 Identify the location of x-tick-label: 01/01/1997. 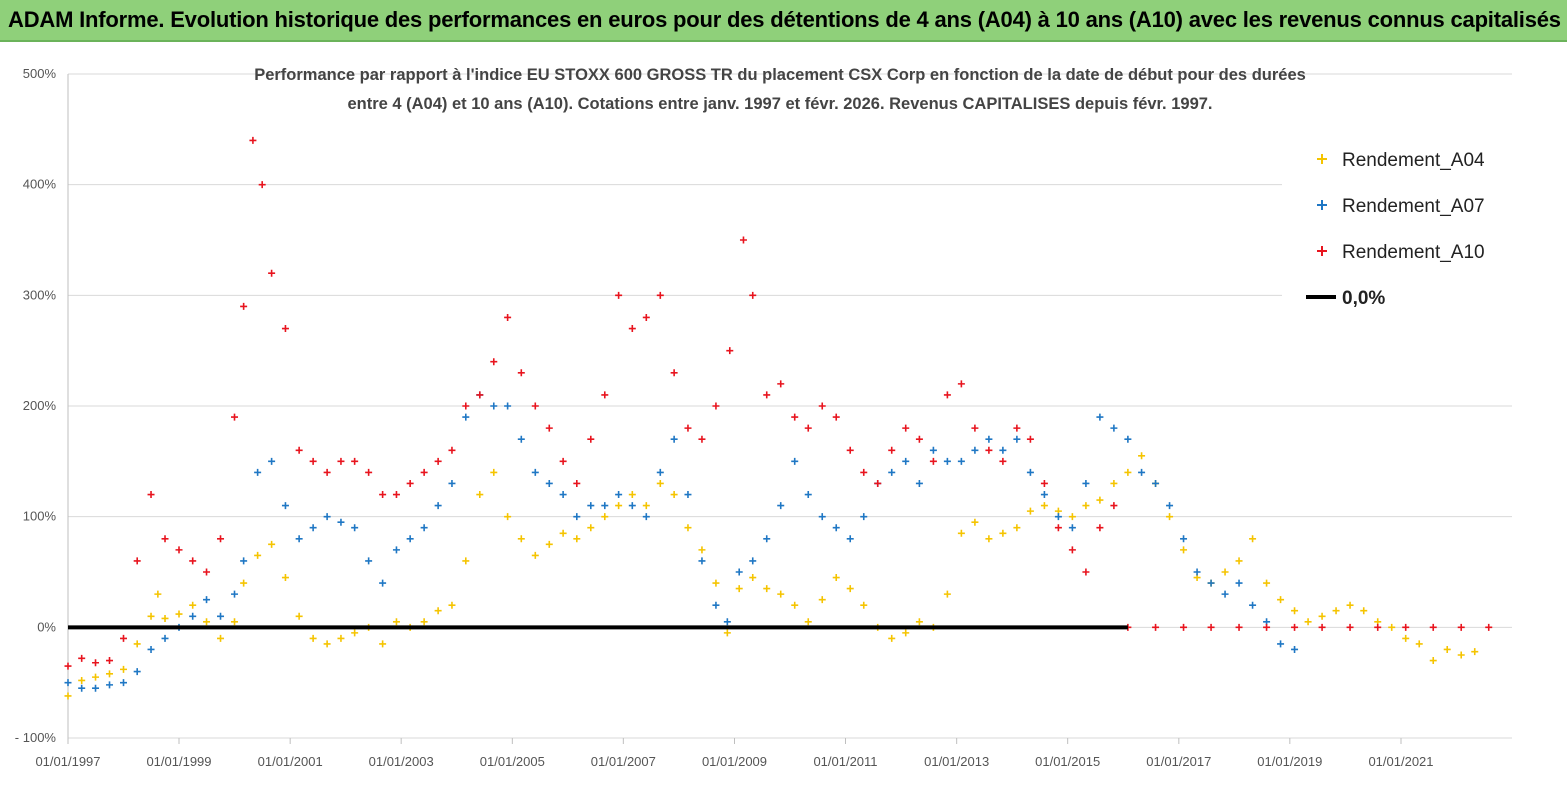
(67, 761).